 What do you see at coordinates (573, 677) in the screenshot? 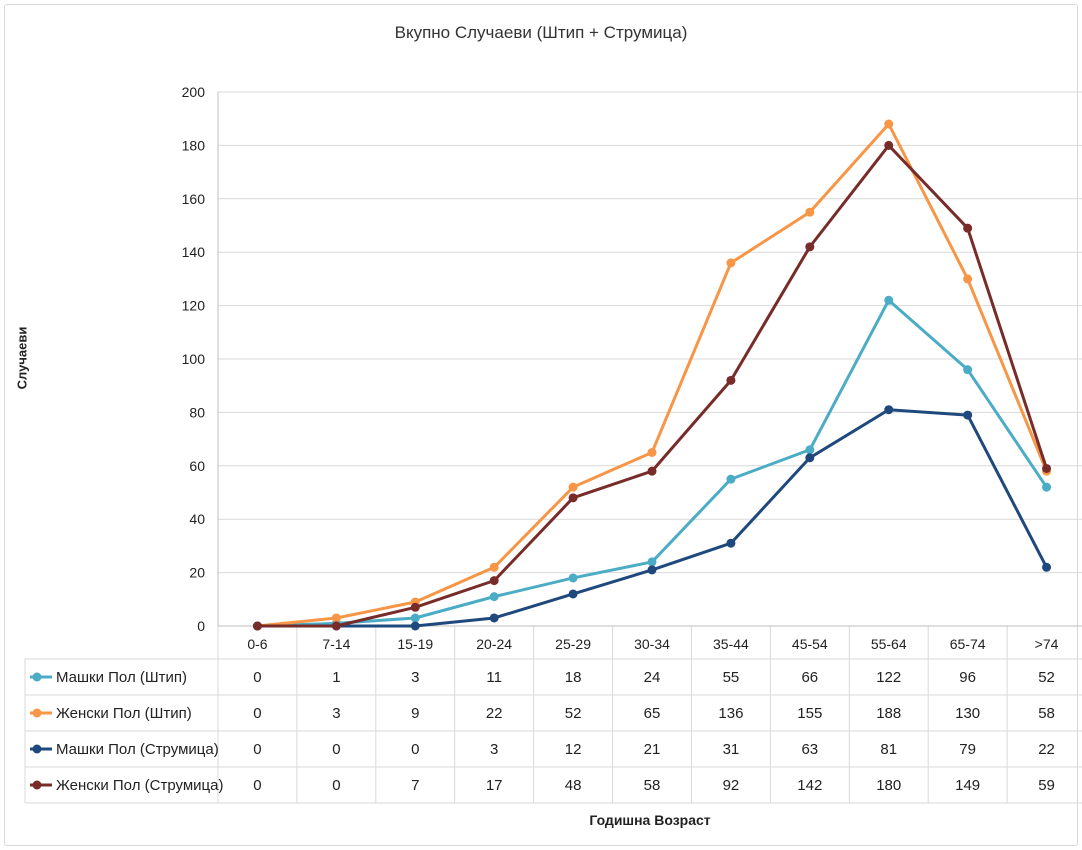
I see `table-cell: 18` at bounding box center [573, 677].